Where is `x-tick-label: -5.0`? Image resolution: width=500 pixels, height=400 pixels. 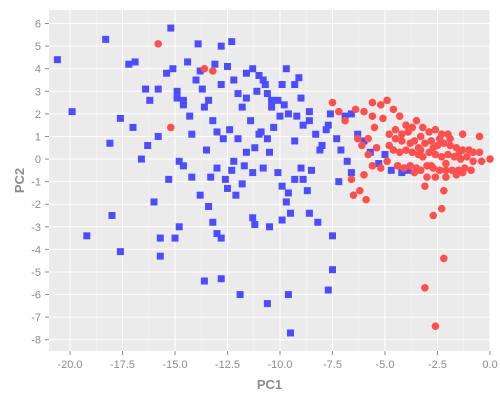 x-tick-label: -5.0 is located at coordinates (385, 365).